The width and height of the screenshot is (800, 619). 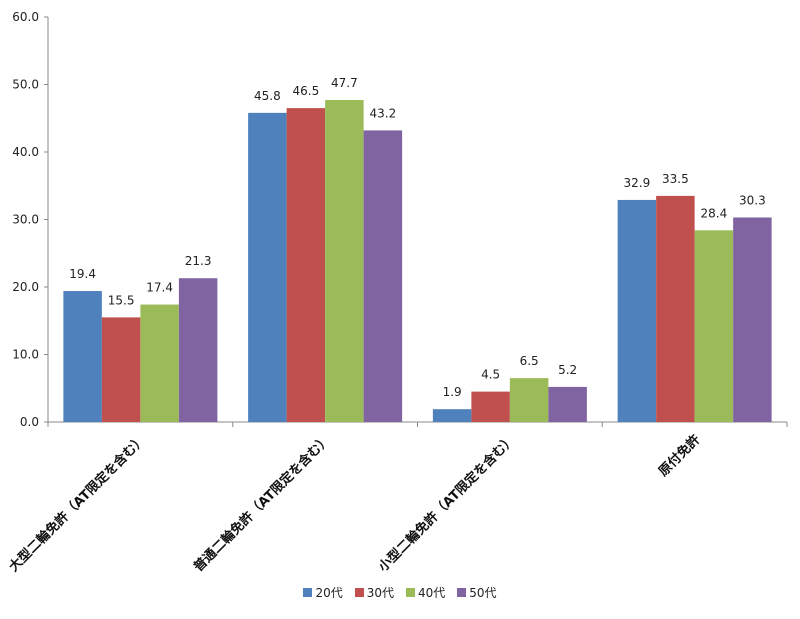 I want to click on data-label: 15.5, so click(x=121, y=300).